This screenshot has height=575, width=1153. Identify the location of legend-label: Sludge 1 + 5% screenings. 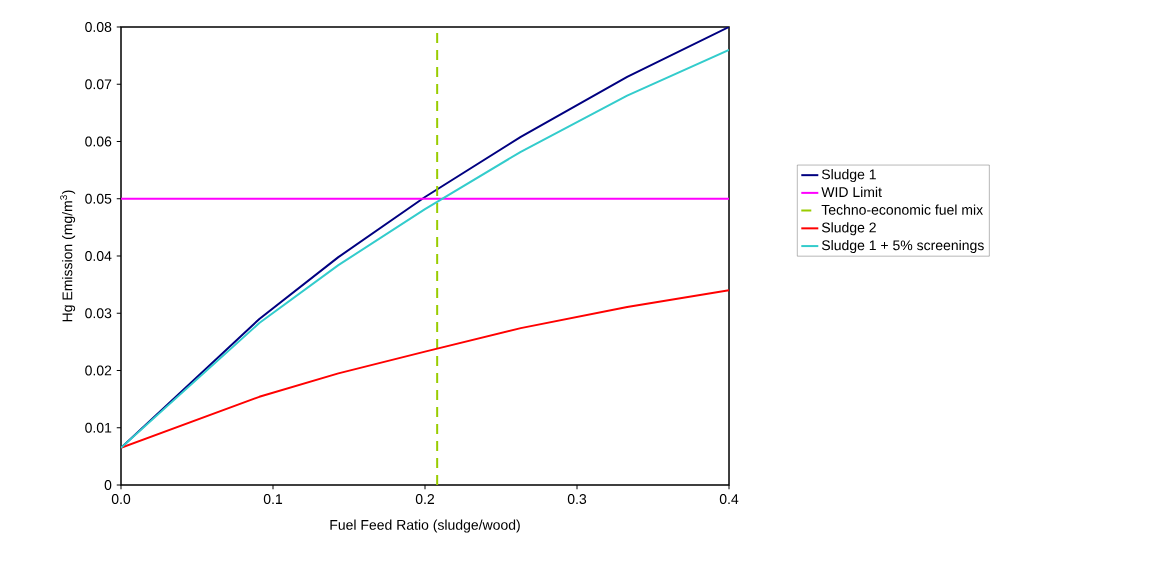
(902, 246).